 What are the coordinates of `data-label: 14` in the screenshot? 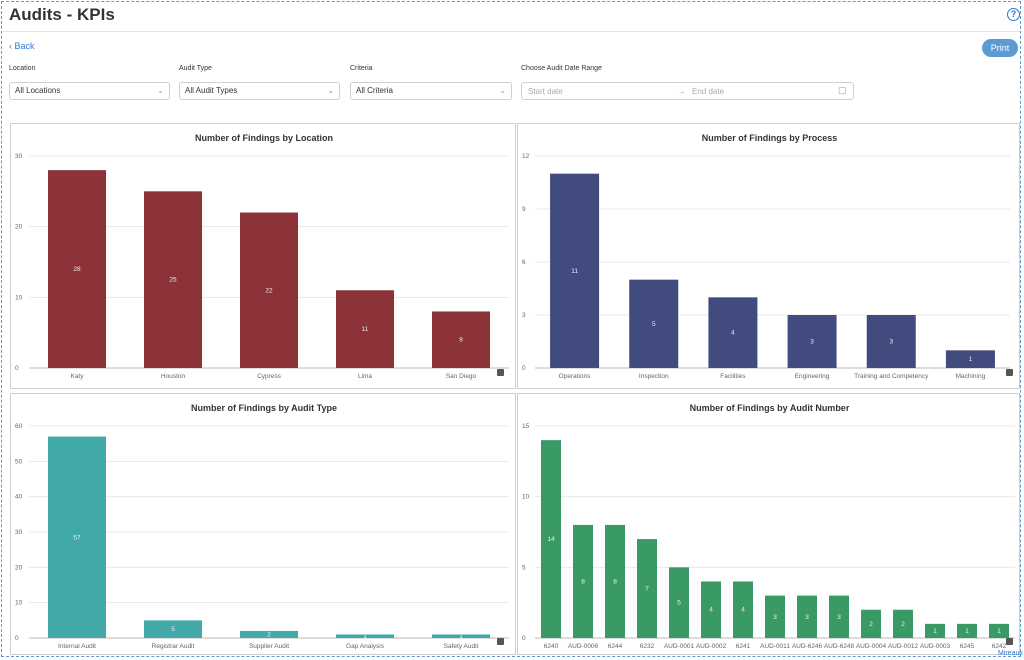 It's located at (551, 539).